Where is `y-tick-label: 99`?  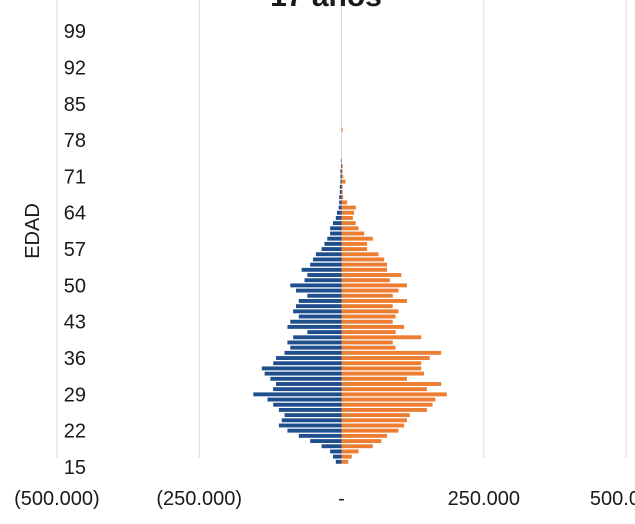 y-tick-label: 99 is located at coordinates (75, 32).